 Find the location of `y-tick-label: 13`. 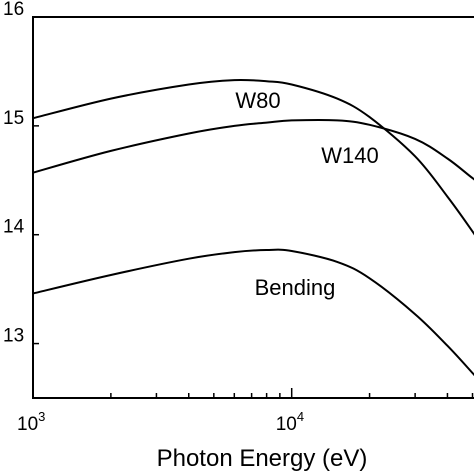

y-tick-label: 13 is located at coordinates (13, 336).